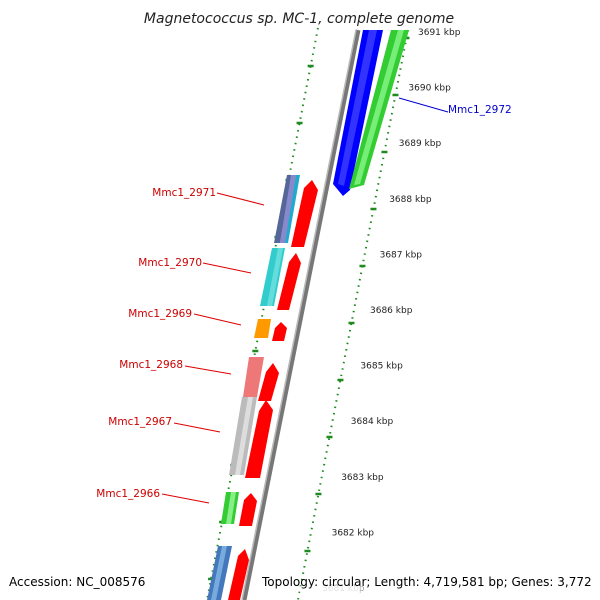  What do you see at coordinates (391, 311) in the screenshot?
I see `kbp-label: 3686 kbp` at bounding box center [391, 311].